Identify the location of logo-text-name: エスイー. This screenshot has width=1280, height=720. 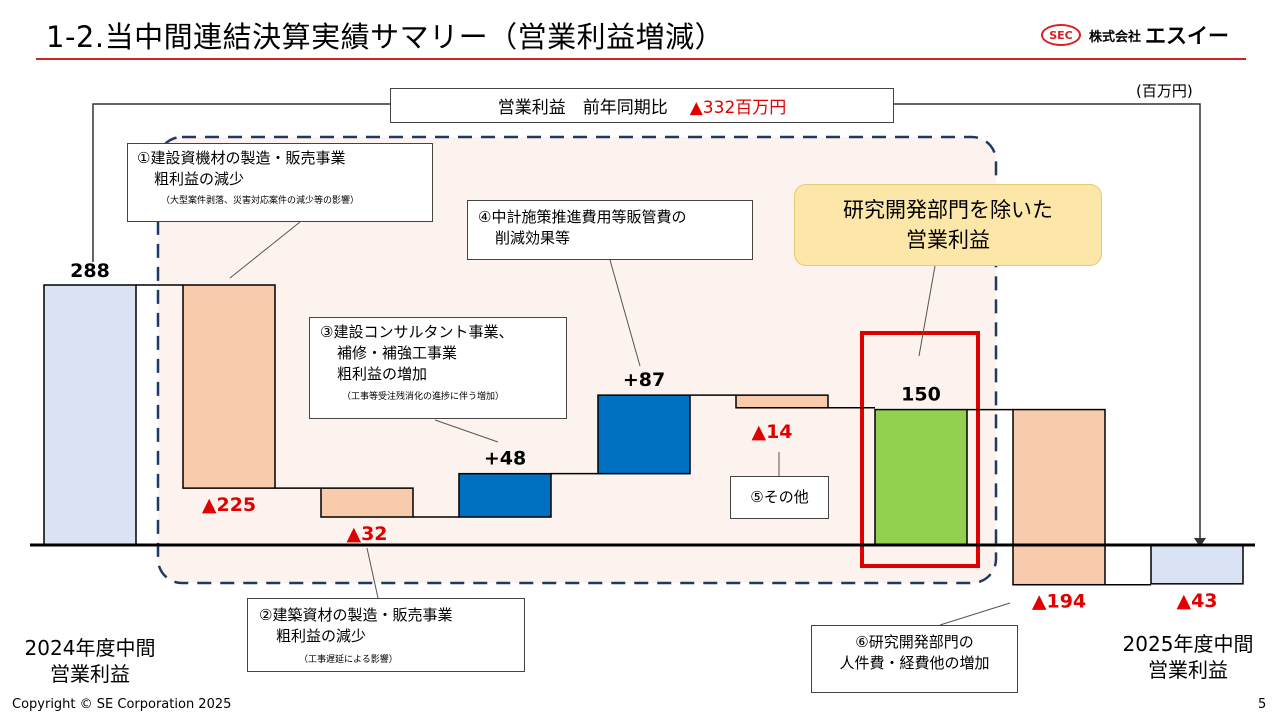
(1187, 36).